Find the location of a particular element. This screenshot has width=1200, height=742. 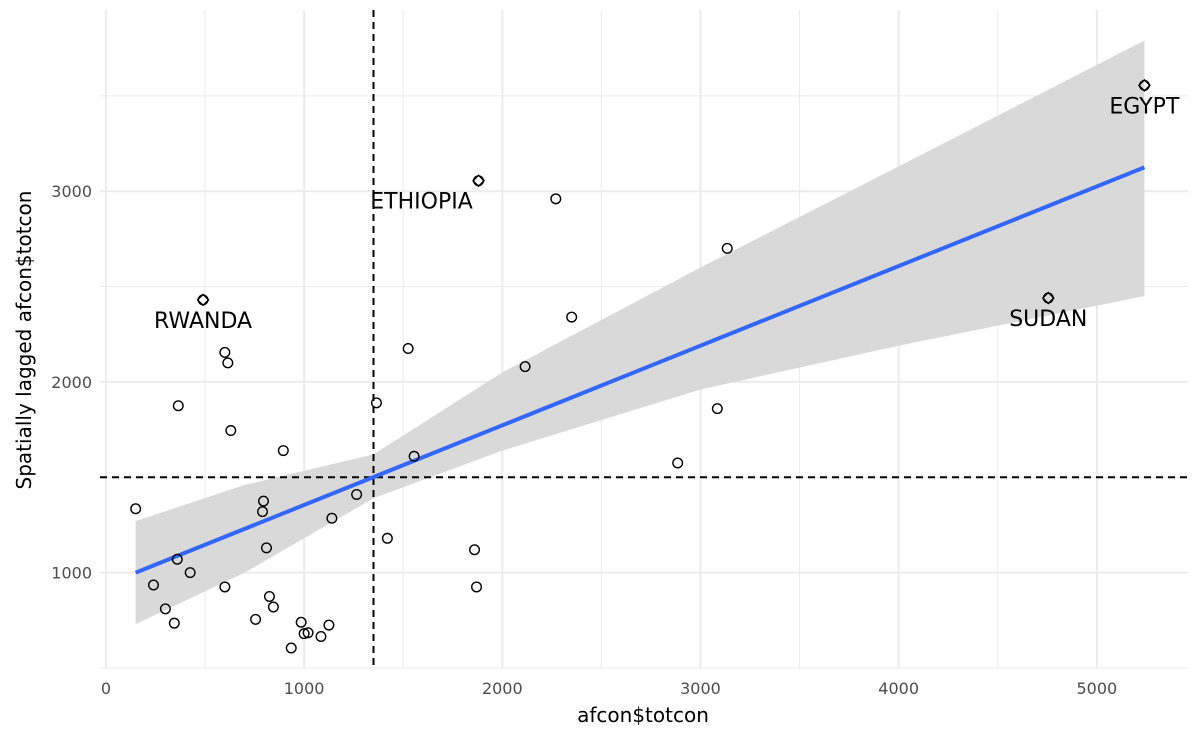

x-tick-label: 5000 is located at coordinates (1096, 688).